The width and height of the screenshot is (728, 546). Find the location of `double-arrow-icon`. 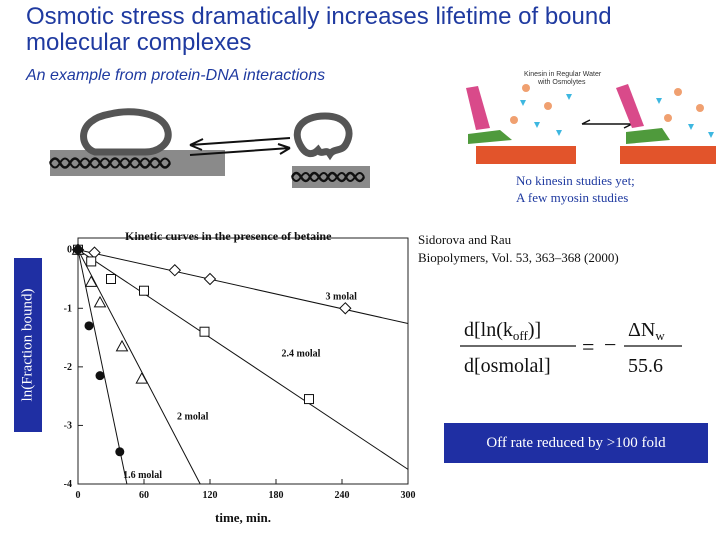

double-arrow-icon is located at coordinates (607, 124).